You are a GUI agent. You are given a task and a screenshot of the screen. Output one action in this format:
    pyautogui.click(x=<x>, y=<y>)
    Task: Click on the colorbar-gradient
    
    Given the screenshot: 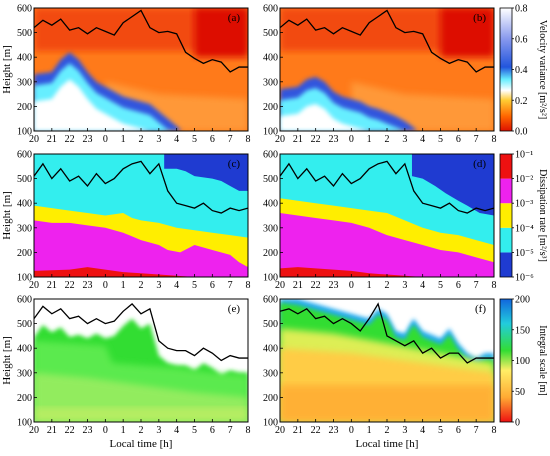 What is the action you would take?
    pyautogui.click(x=506, y=360)
    